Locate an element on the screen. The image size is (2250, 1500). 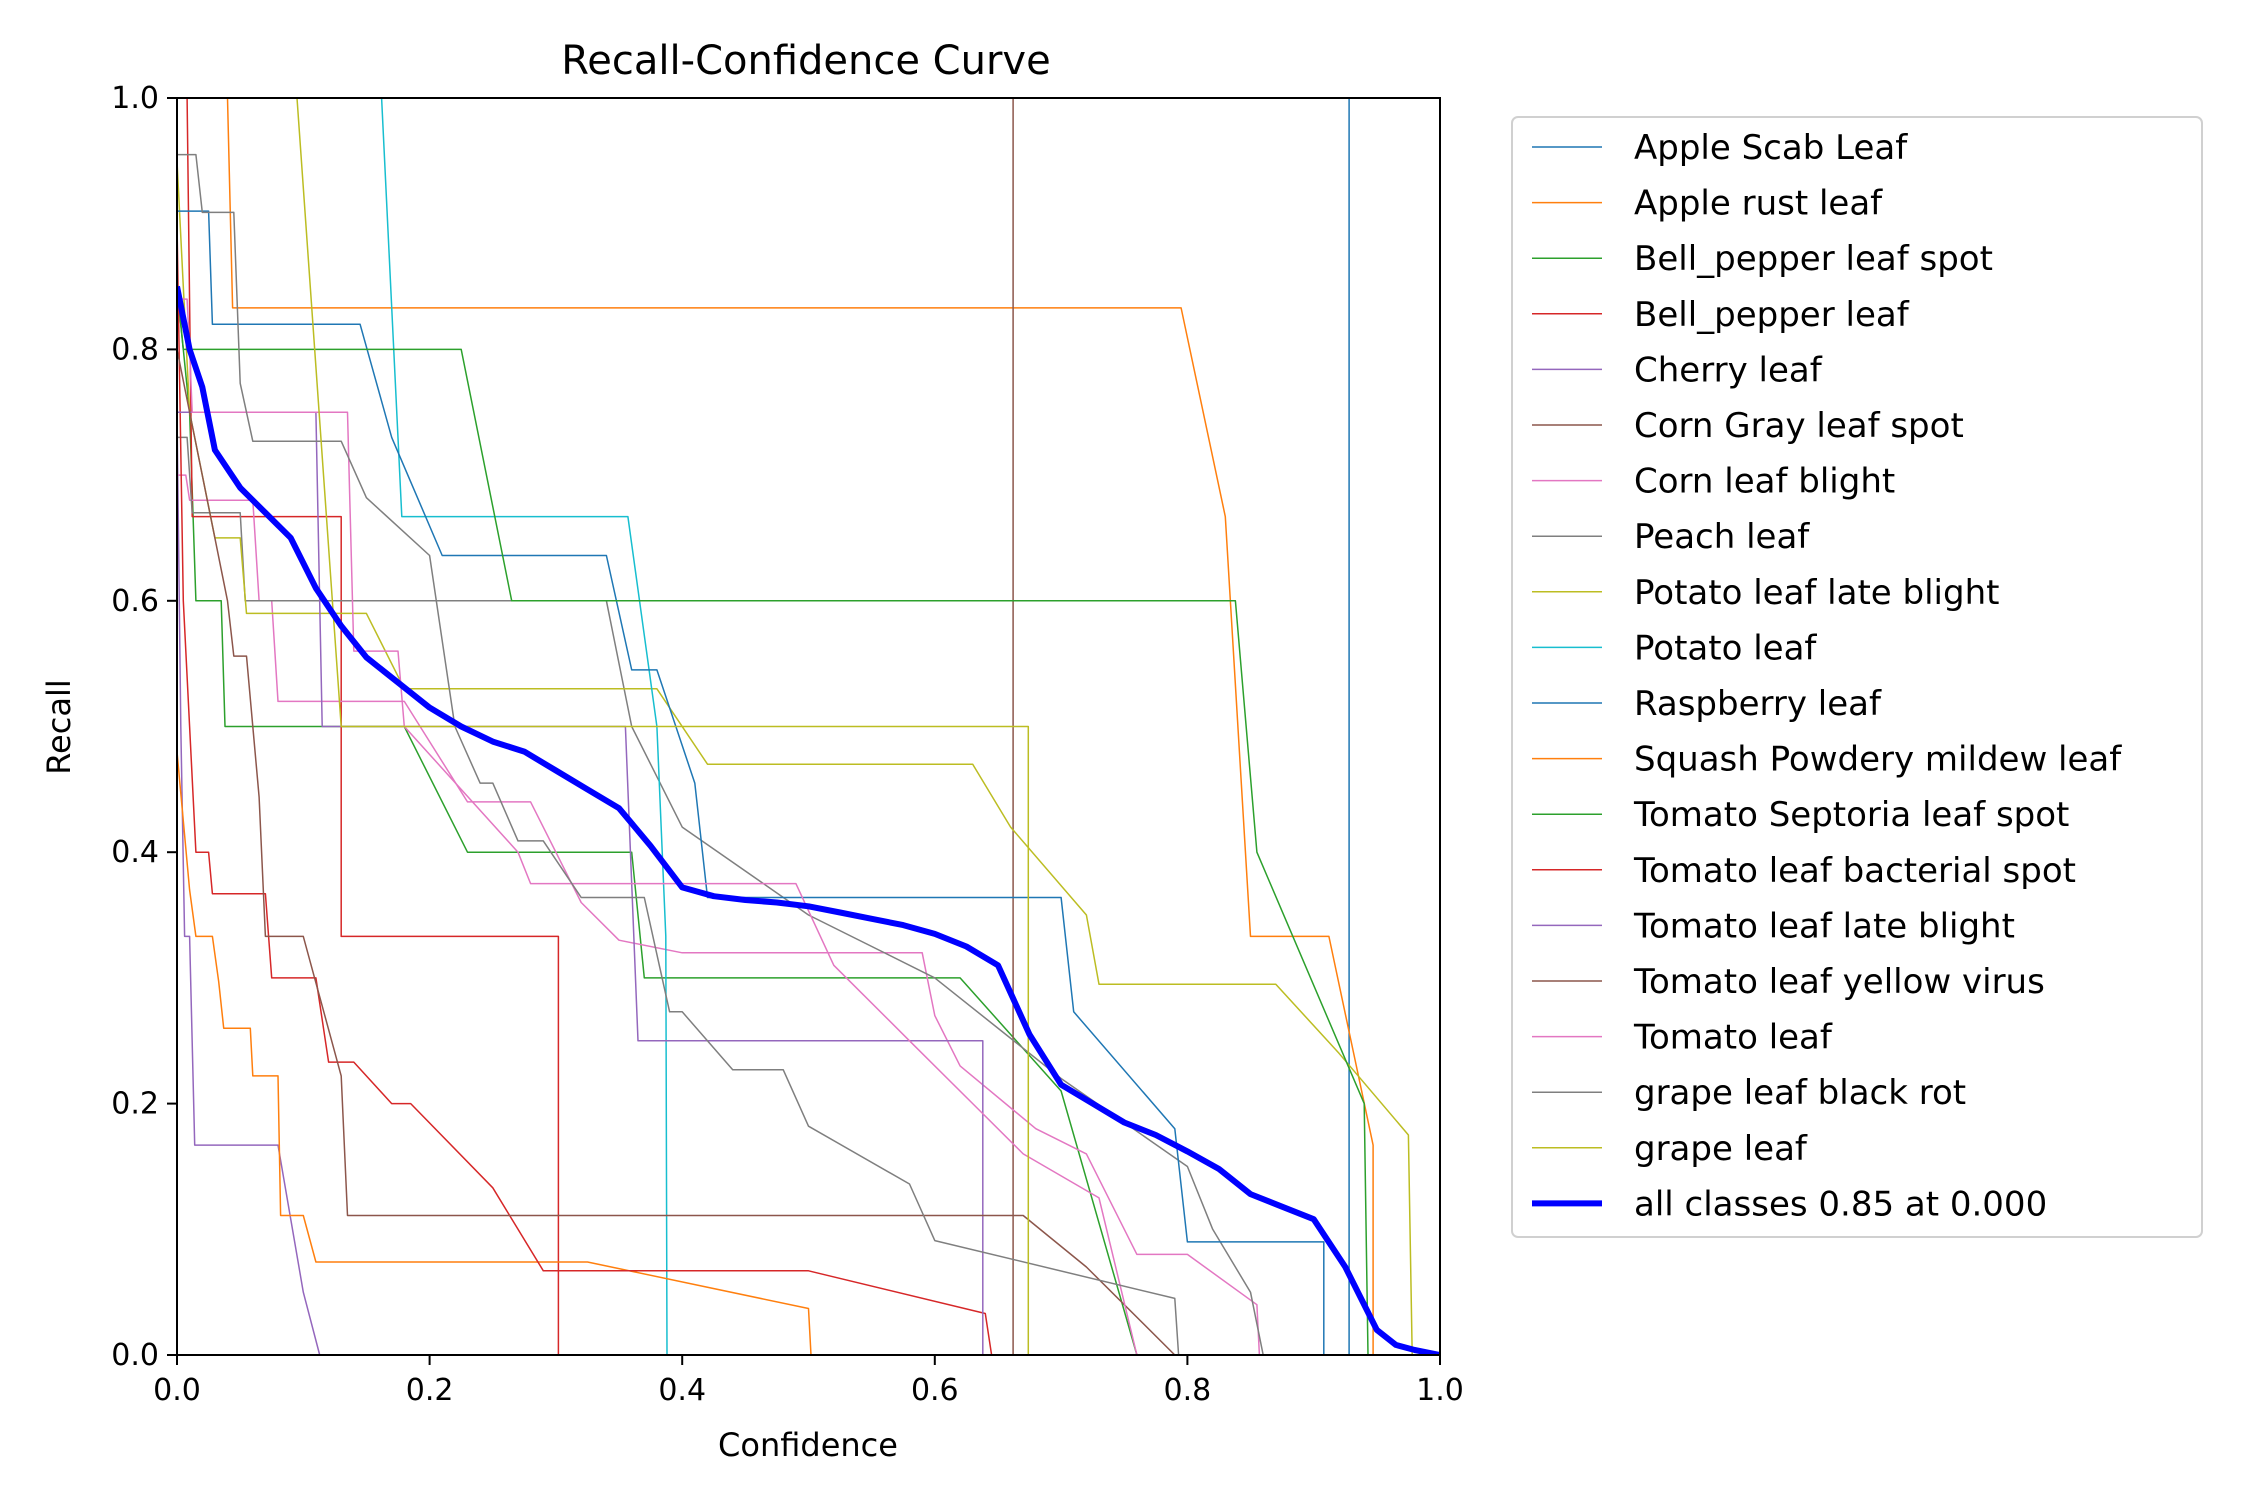
legend-label: grape leaf is located at coordinates (1721, 1149).